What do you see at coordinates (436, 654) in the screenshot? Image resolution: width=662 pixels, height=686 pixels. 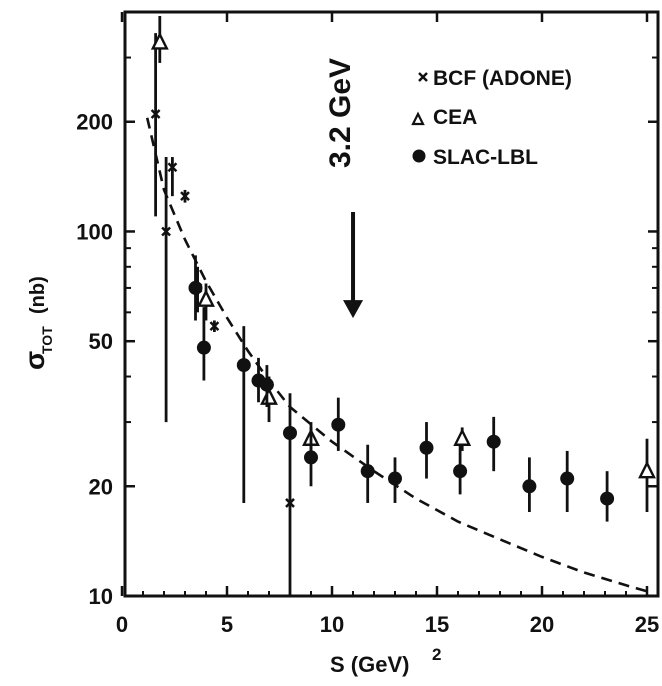 I see `x-axis-label-superscript: 2` at bounding box center [436, 654].